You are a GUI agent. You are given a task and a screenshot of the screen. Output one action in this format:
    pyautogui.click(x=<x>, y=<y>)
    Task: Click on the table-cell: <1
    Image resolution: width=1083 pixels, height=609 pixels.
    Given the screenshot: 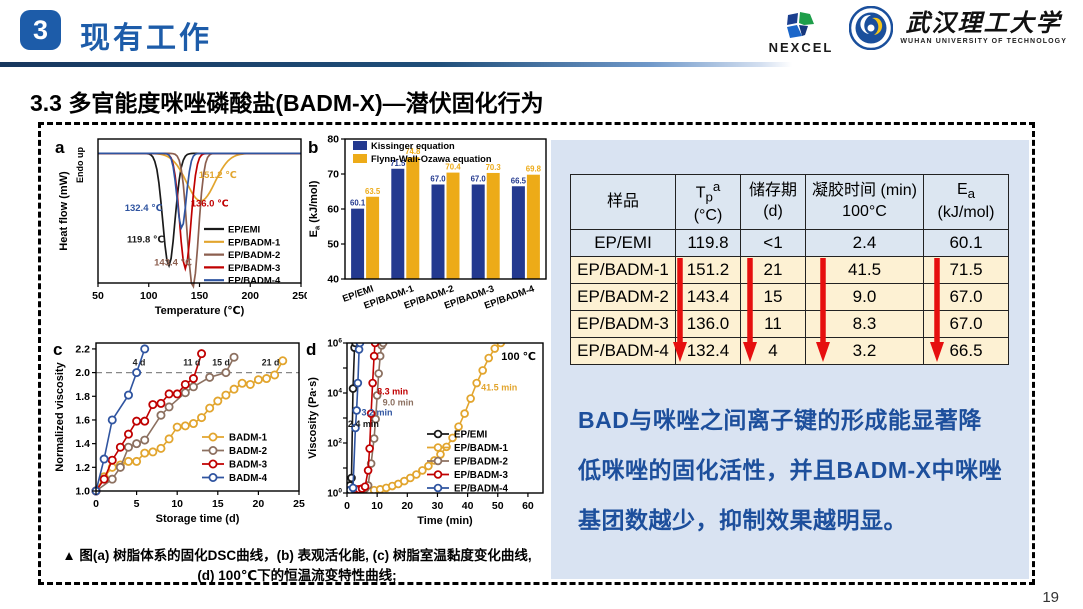 What is the action you would take?
    pyautogui.click(x=773, y=243)
    